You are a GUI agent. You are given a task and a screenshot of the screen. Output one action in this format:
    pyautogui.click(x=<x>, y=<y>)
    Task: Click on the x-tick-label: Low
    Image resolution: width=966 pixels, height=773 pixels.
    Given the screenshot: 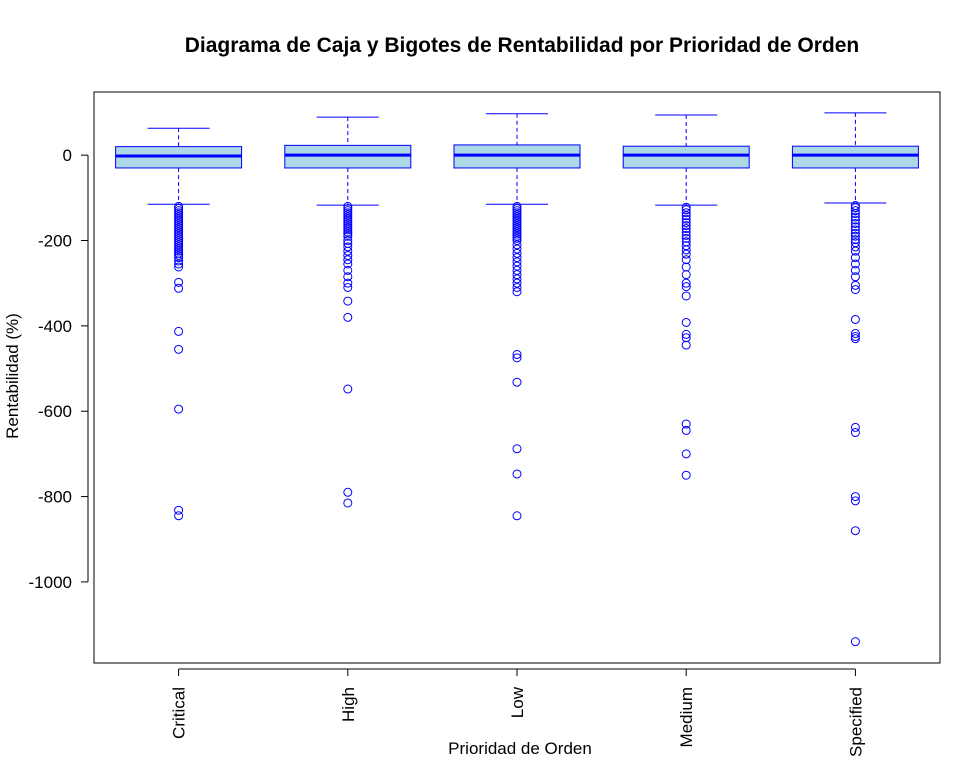 What is the action you would take?
    pyautogui.click(x=517, y=702)
    